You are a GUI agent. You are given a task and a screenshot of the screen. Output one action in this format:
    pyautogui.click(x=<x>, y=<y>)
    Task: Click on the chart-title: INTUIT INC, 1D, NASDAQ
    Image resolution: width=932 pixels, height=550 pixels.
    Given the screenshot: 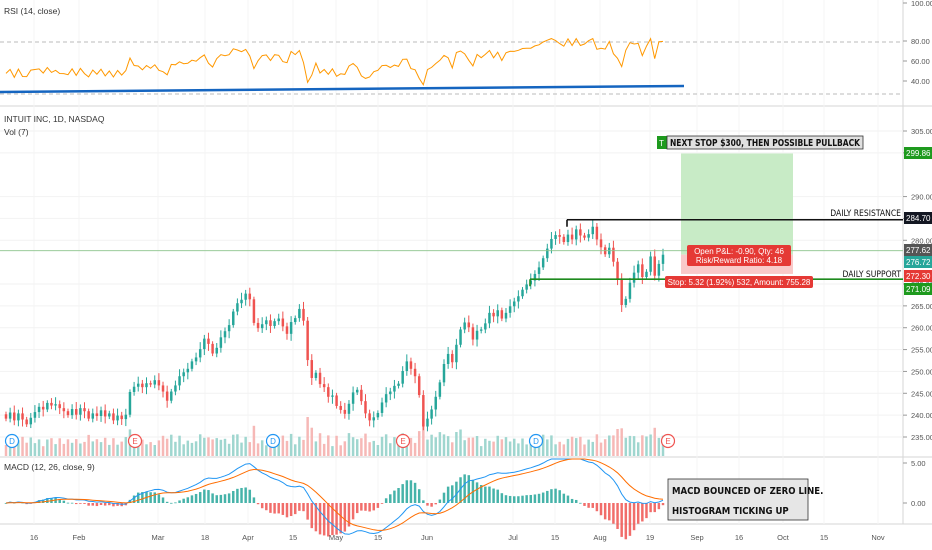 What is the action you would take?
    pyautogui.click(x=54, y=119)
    